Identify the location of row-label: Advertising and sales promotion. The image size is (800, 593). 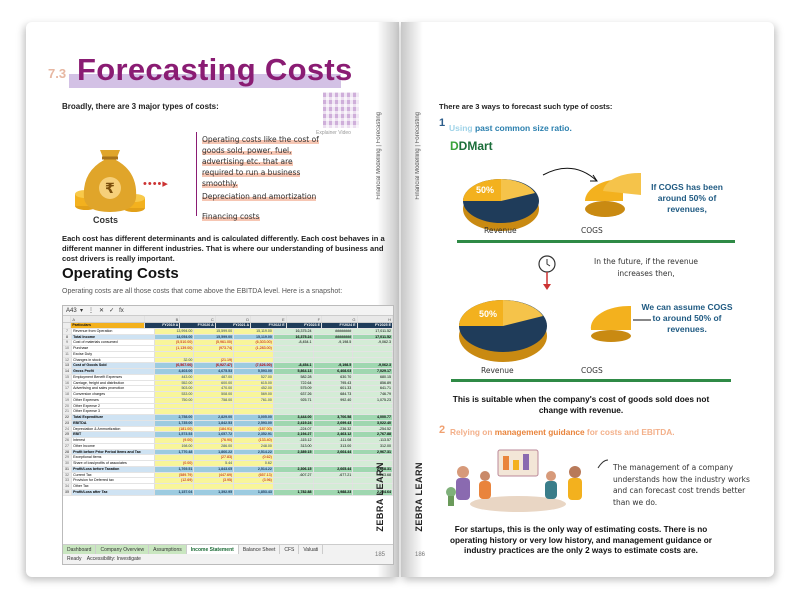
(113, 388).